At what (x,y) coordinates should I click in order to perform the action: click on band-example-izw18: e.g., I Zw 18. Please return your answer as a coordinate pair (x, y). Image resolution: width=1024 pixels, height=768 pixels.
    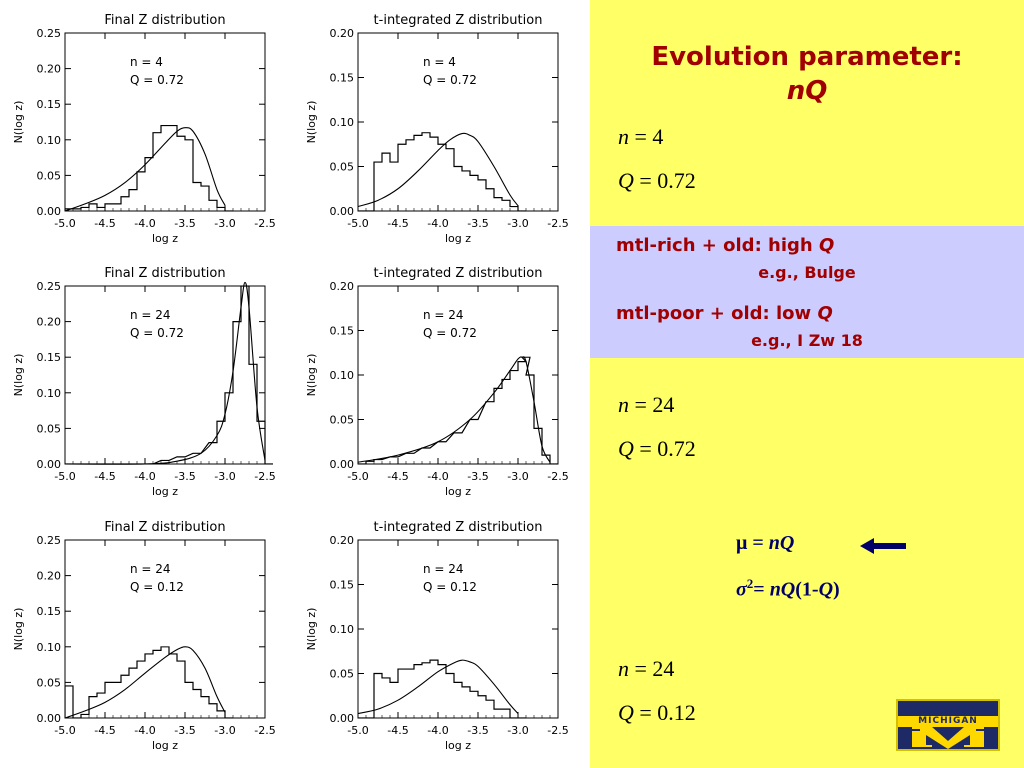
    Looking at the image, I should click on (807, 340).